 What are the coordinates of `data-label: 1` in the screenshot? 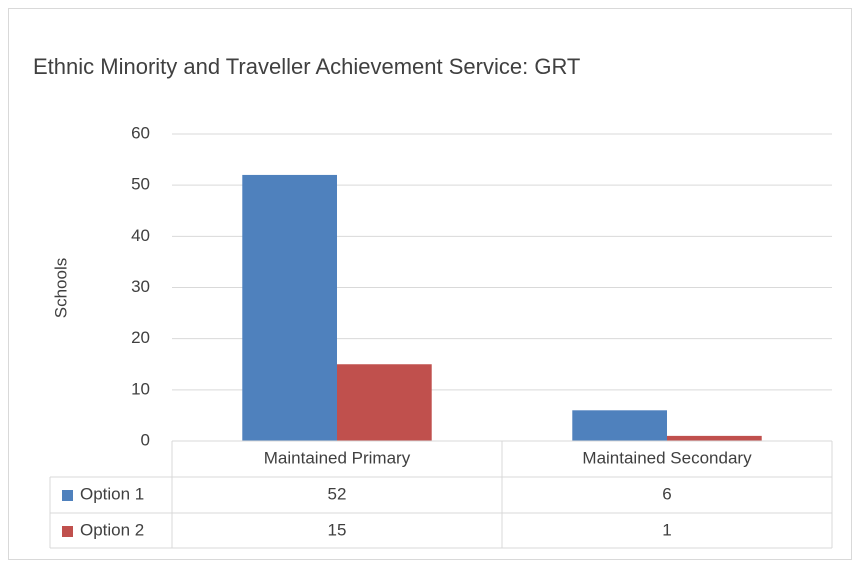 It's located at (666, 529).